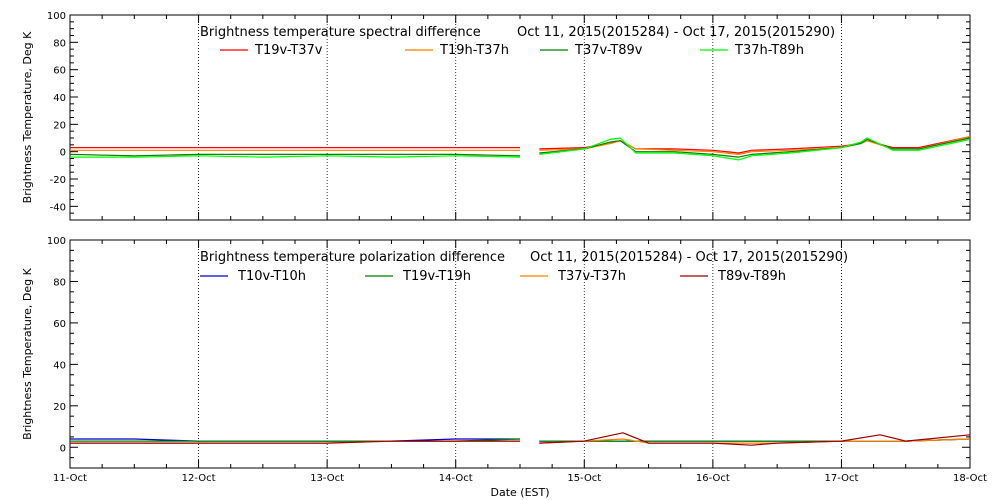 This screenshot has height=500, width=1000. I want to click on legend-label: T37v-T89v, so click(608, 50).